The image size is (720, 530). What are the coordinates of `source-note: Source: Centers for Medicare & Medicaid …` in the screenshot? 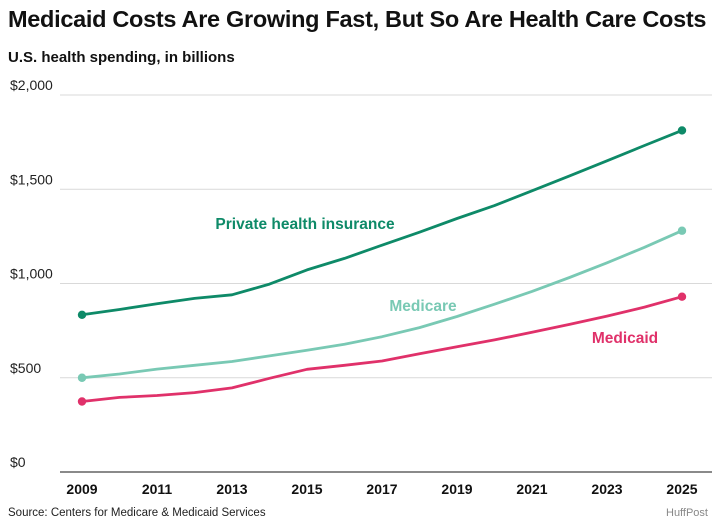 It's located at (137, 513).